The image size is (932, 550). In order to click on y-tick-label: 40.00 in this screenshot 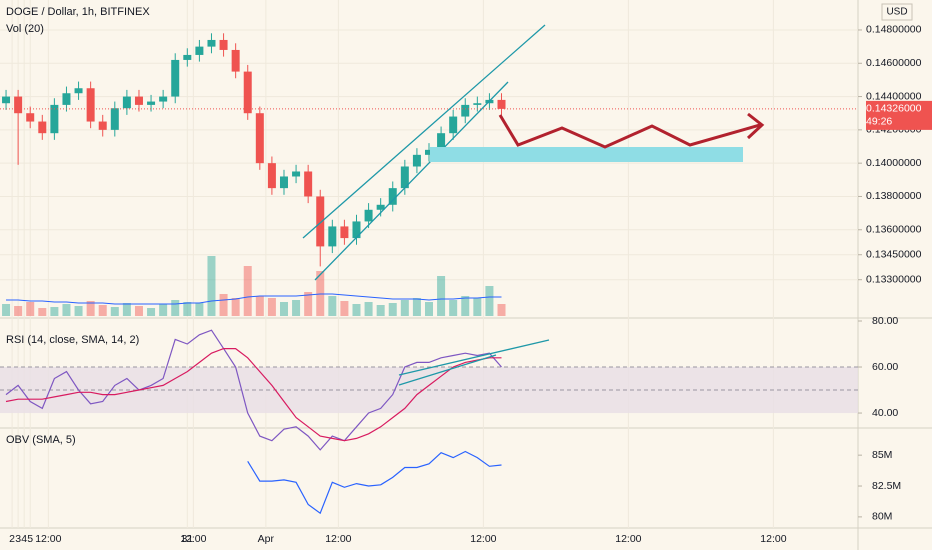, I will do `click(885, 413)`.